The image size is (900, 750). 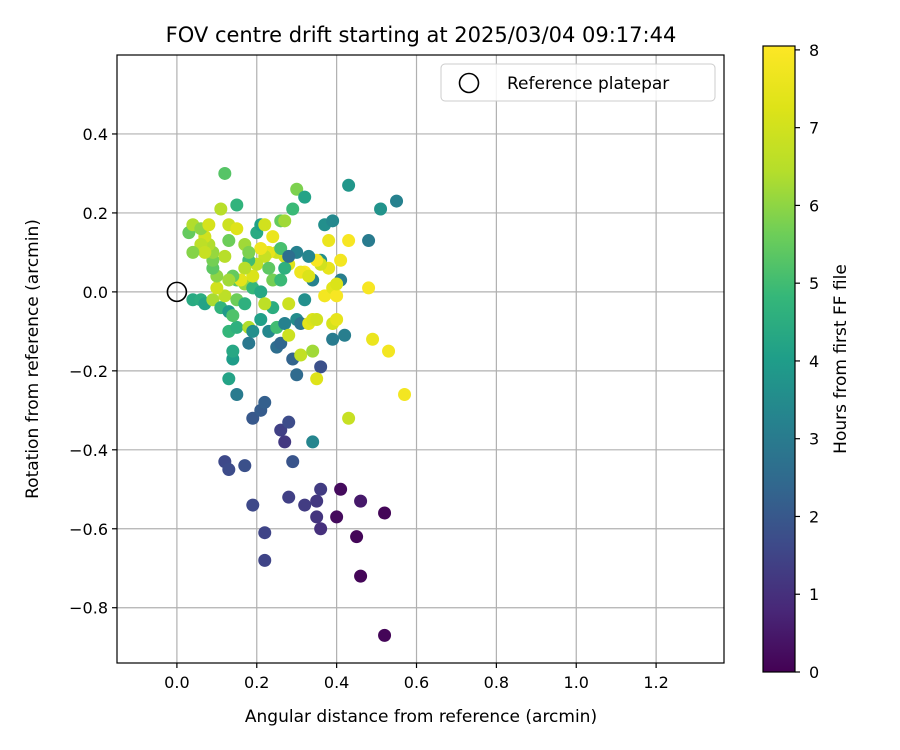 What do you see at coordinates (95, 292) in the screenshot?
I see `y-tick-label: 0.0` at bounding box center [95, 292].